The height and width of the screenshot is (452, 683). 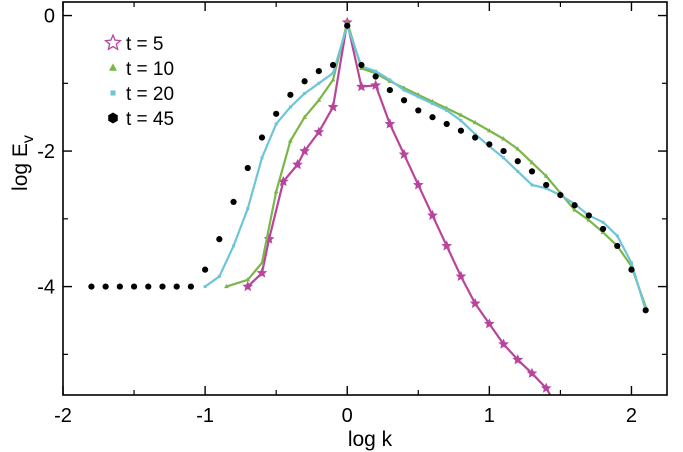 What do you see at coordinates (113, 67) in the screenshot?
I see `legend-marker-triangle` at bounding box center [113, 67].